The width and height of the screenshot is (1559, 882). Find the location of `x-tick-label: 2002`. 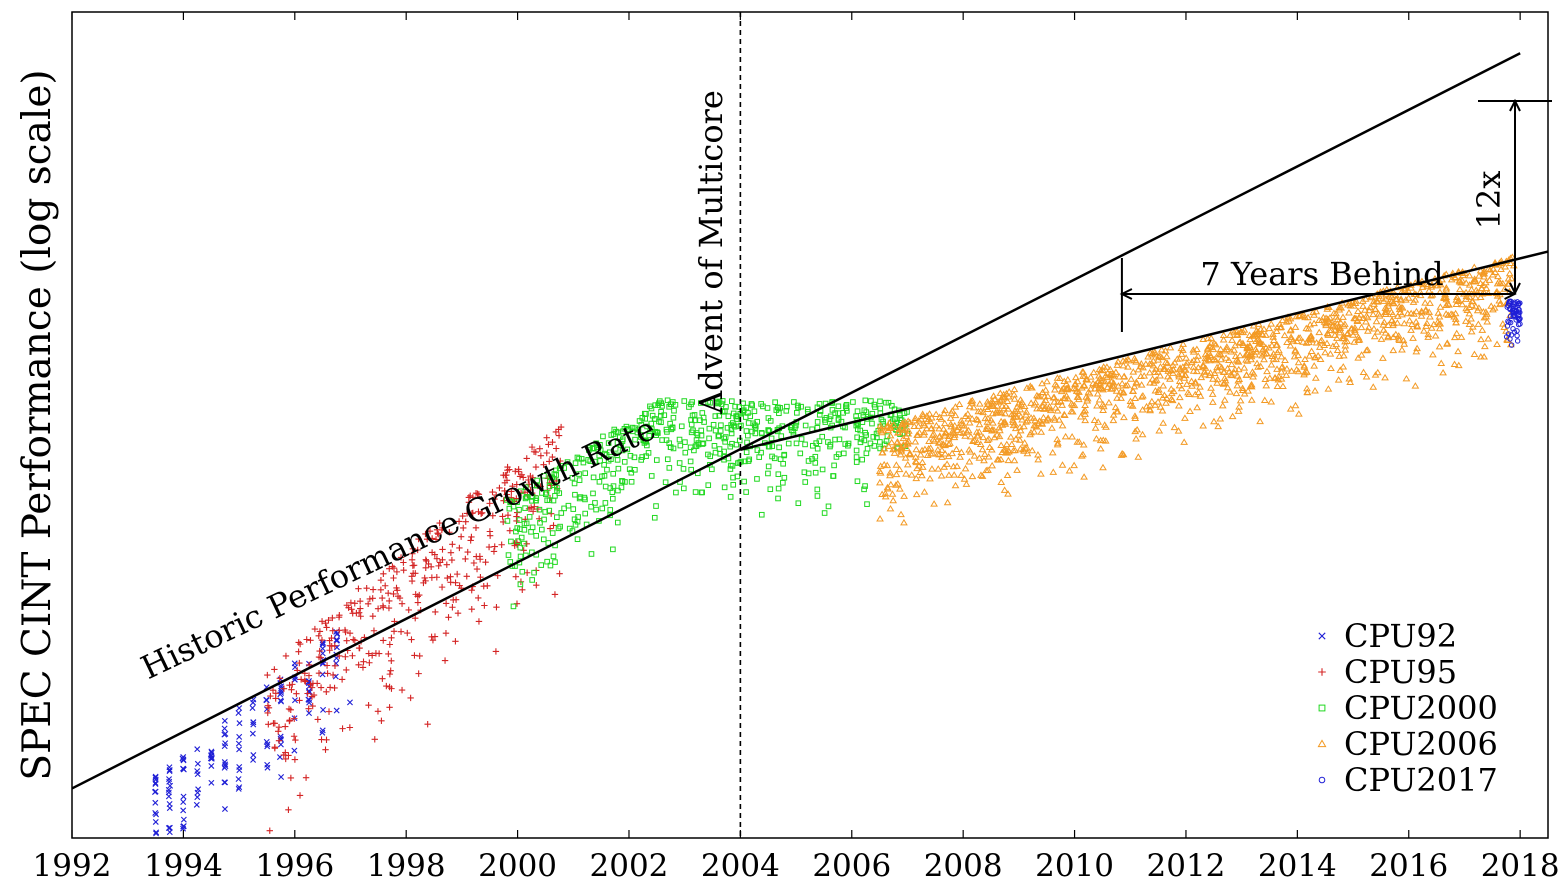

x-tick-label: 2002 is located at coordinates (629, 865).